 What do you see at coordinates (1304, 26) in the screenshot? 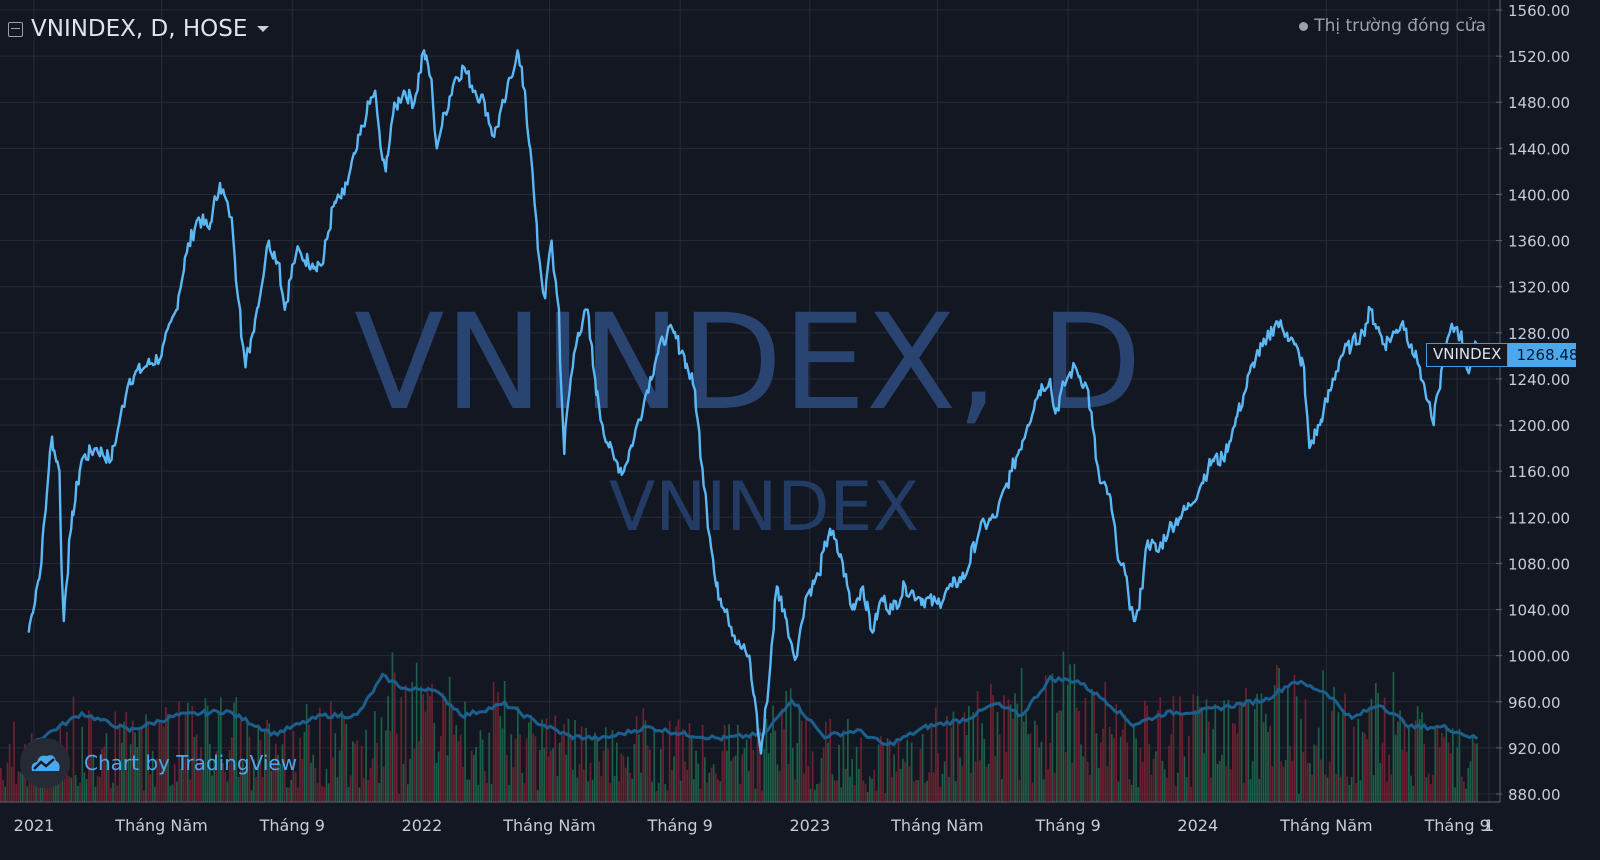
I see `status-dot-icon` at bounding box center [1304, 26].